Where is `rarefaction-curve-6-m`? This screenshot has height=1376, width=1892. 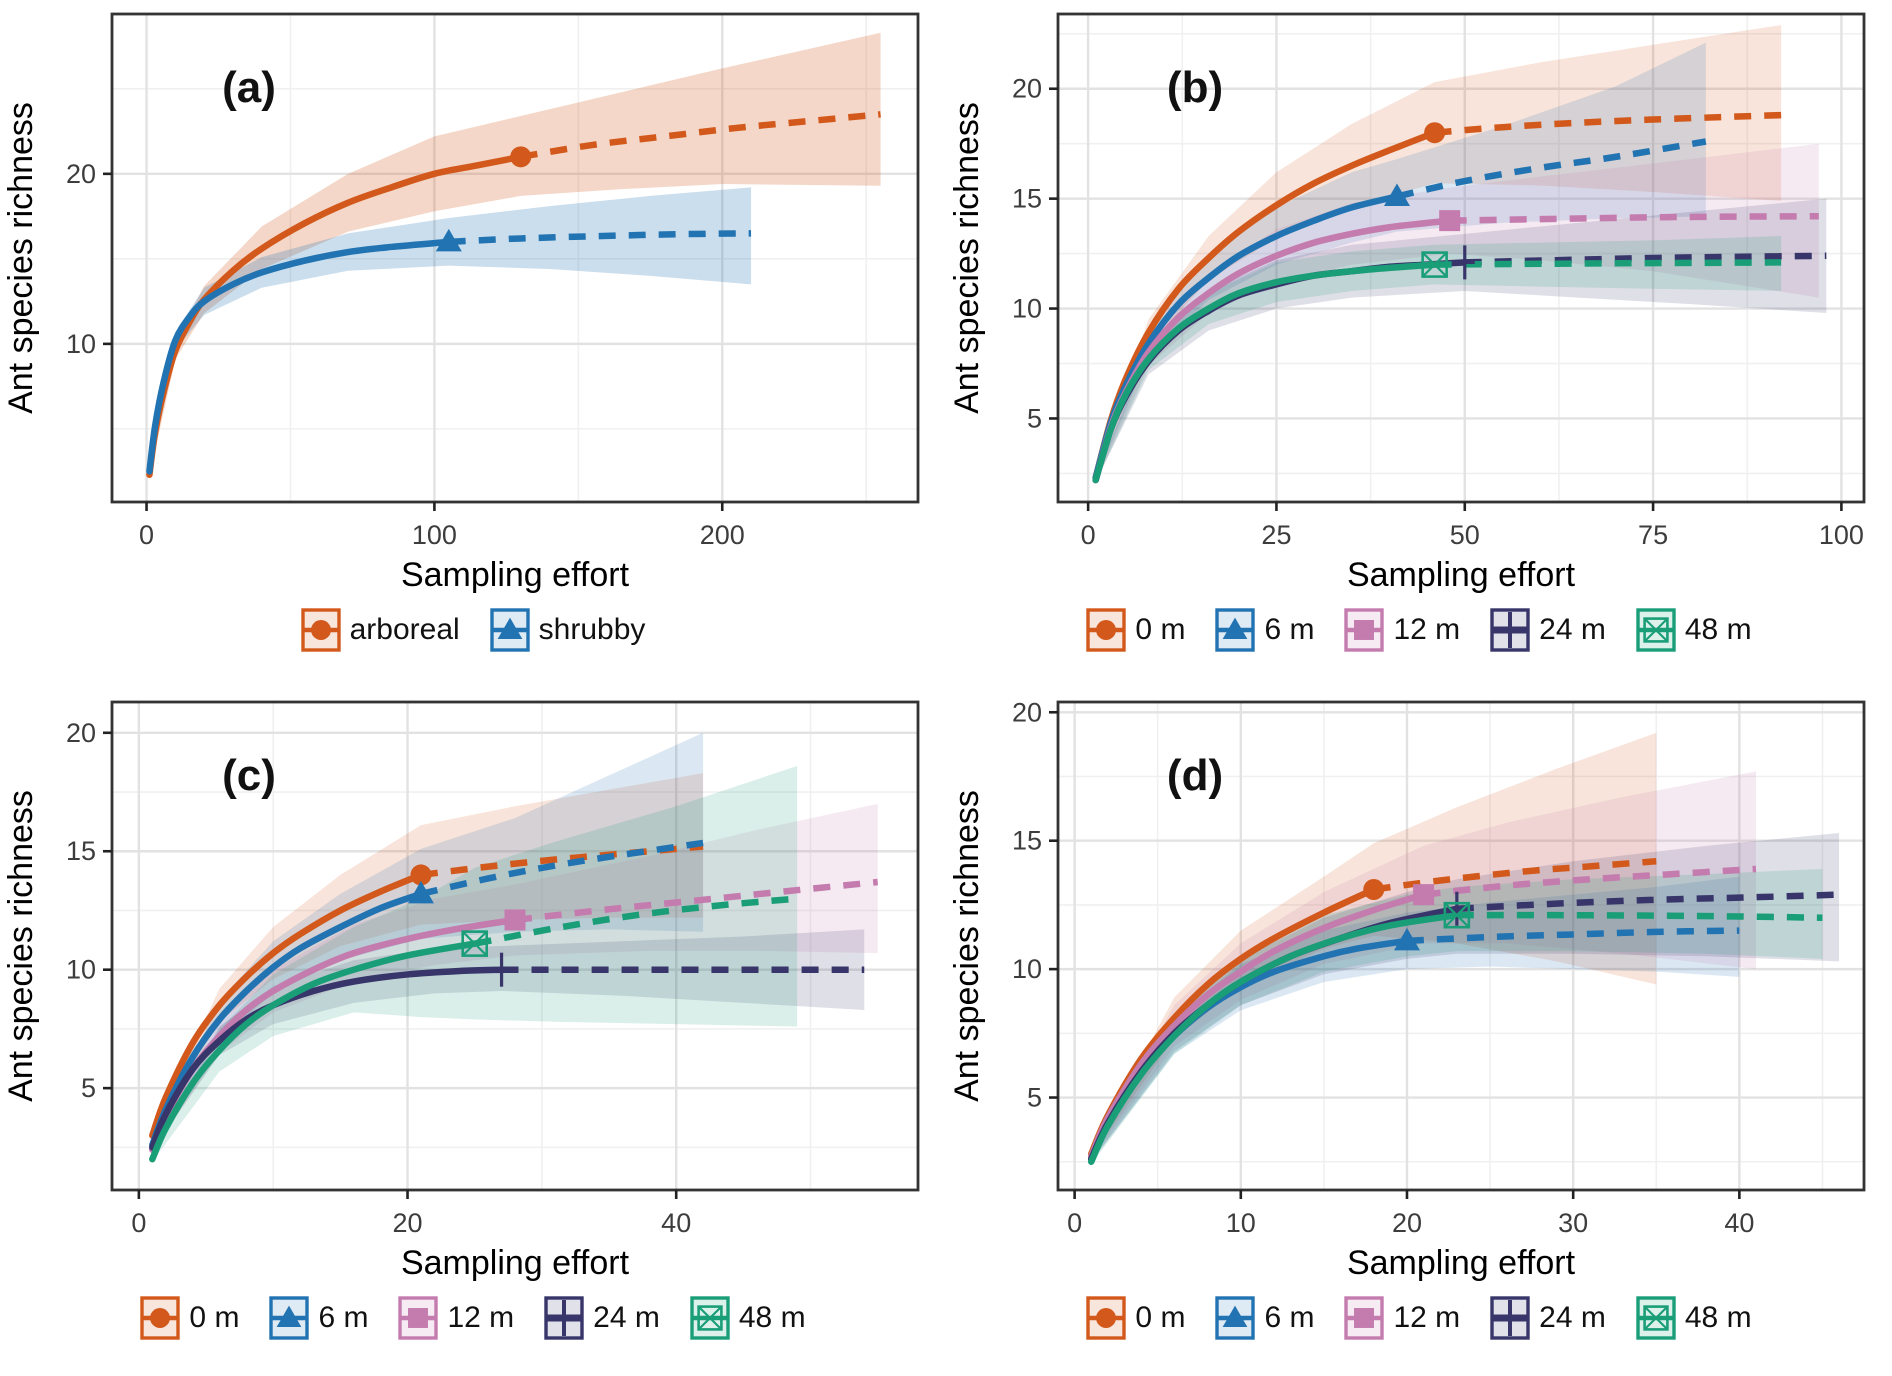 rarefaction-curve-6-m is located at coordinates (287, 1019).